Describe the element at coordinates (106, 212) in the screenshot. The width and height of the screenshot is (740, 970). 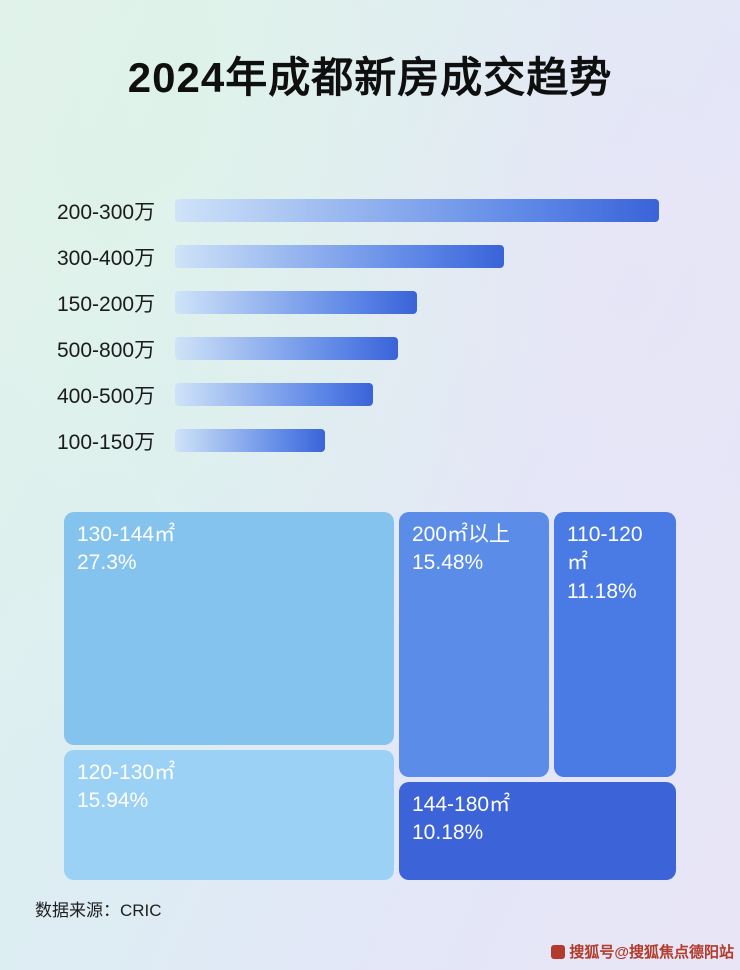
I see `bar-label: 200-300万` at that location.